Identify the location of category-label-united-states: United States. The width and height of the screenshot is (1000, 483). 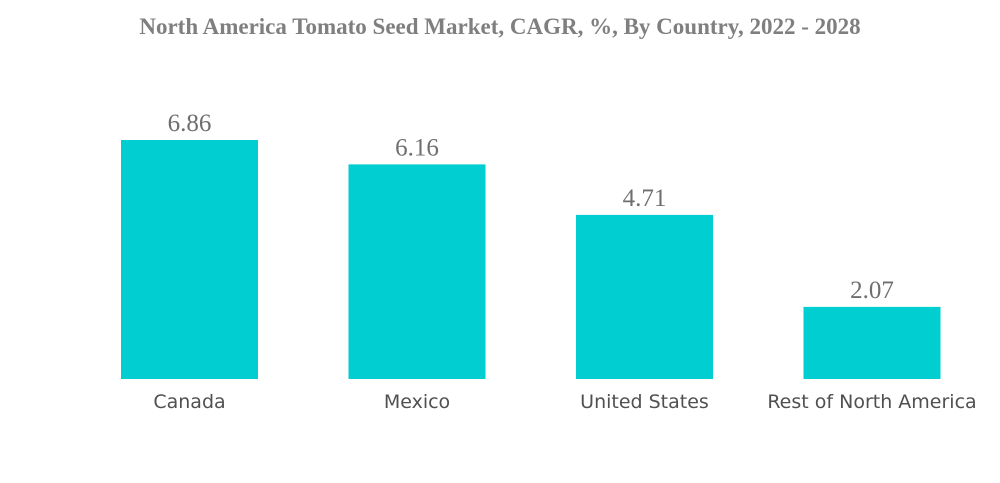
(644, 402).